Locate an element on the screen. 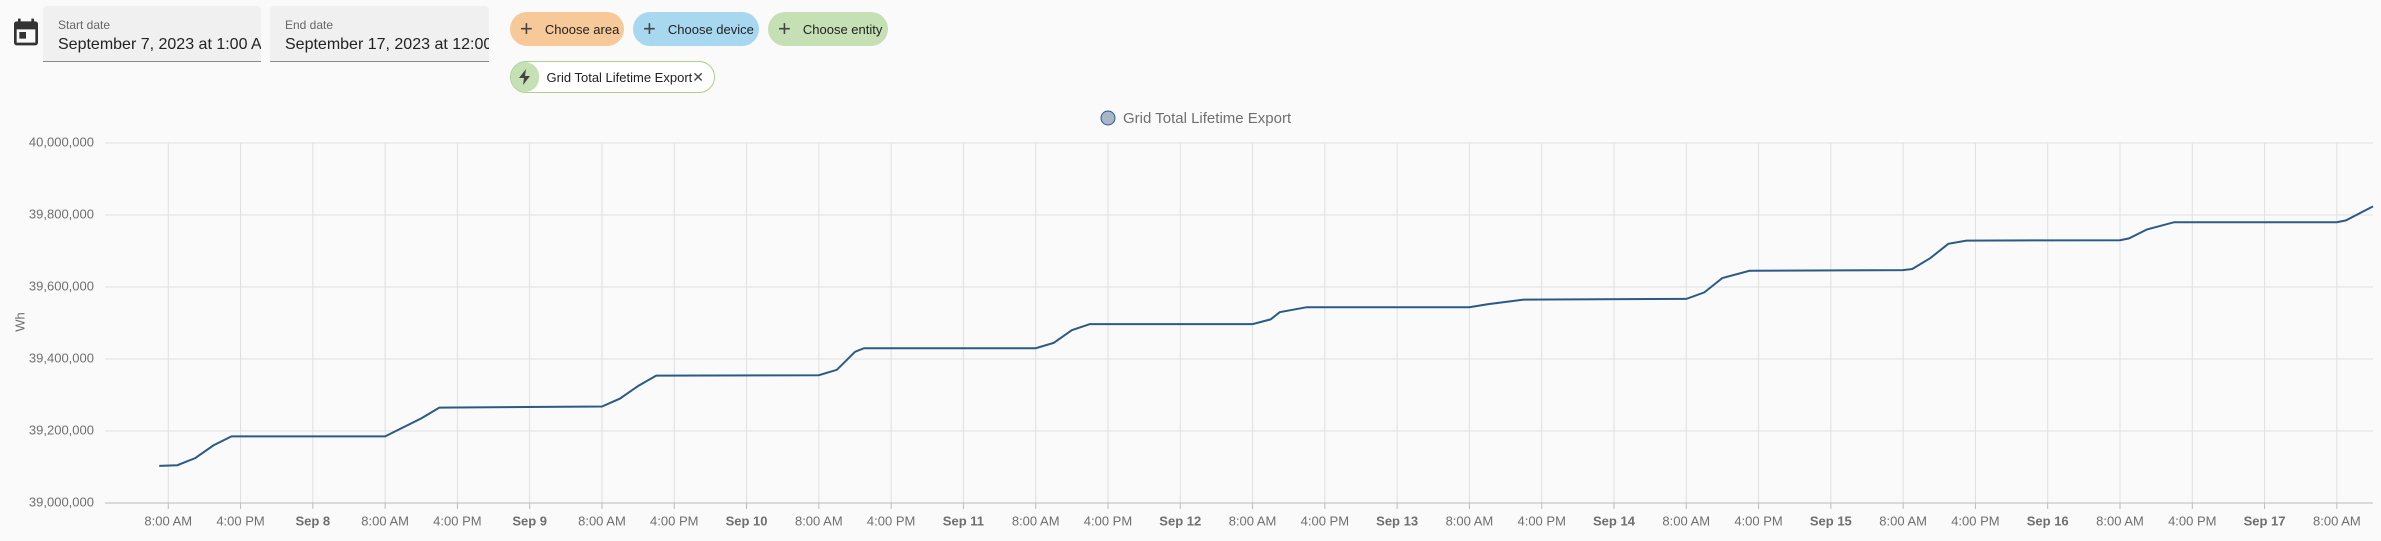 The image size is (2381, 541). bolt-icon is located at coordinates (524, 77).